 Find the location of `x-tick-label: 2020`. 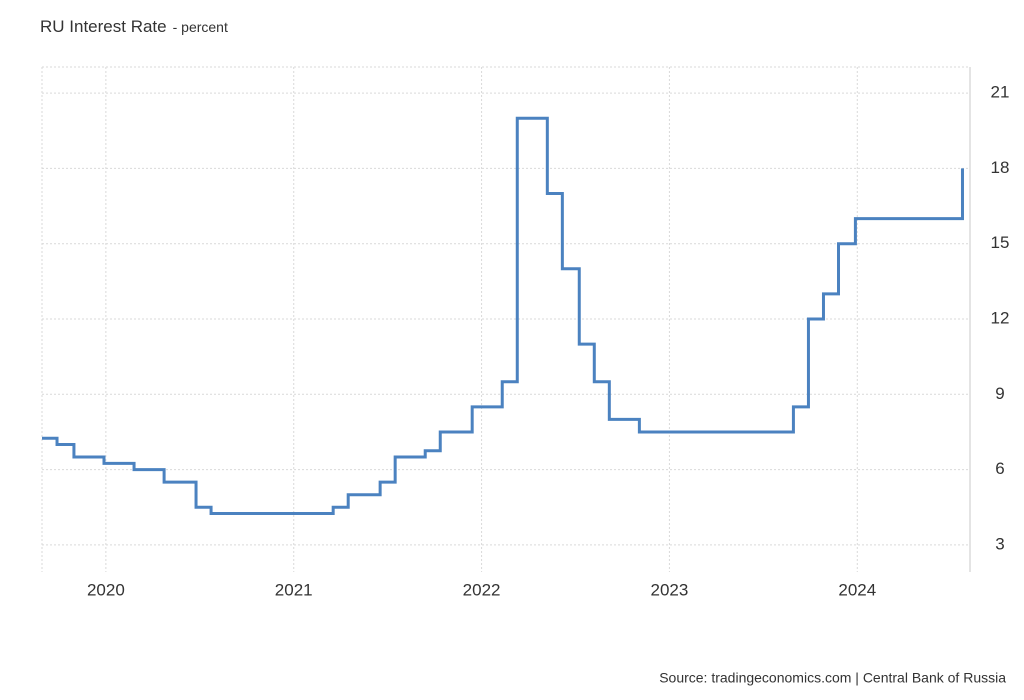

x-tick-label: 2020 is located at coordinates (106, 589).